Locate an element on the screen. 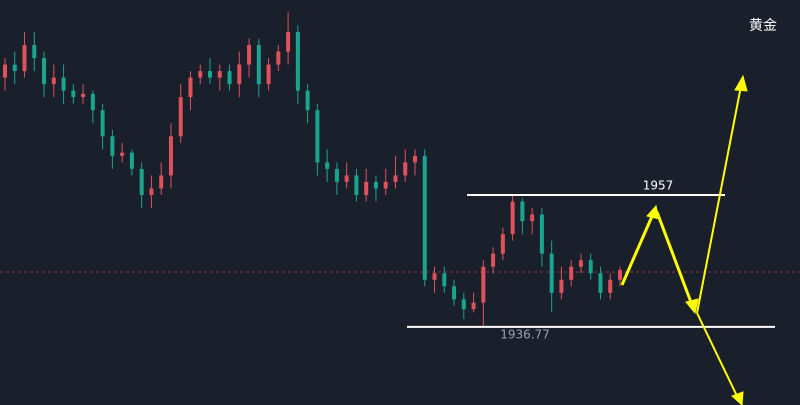 The height and width of the screenshot is (405, 800). arrows is located at coordinates (684, 239).